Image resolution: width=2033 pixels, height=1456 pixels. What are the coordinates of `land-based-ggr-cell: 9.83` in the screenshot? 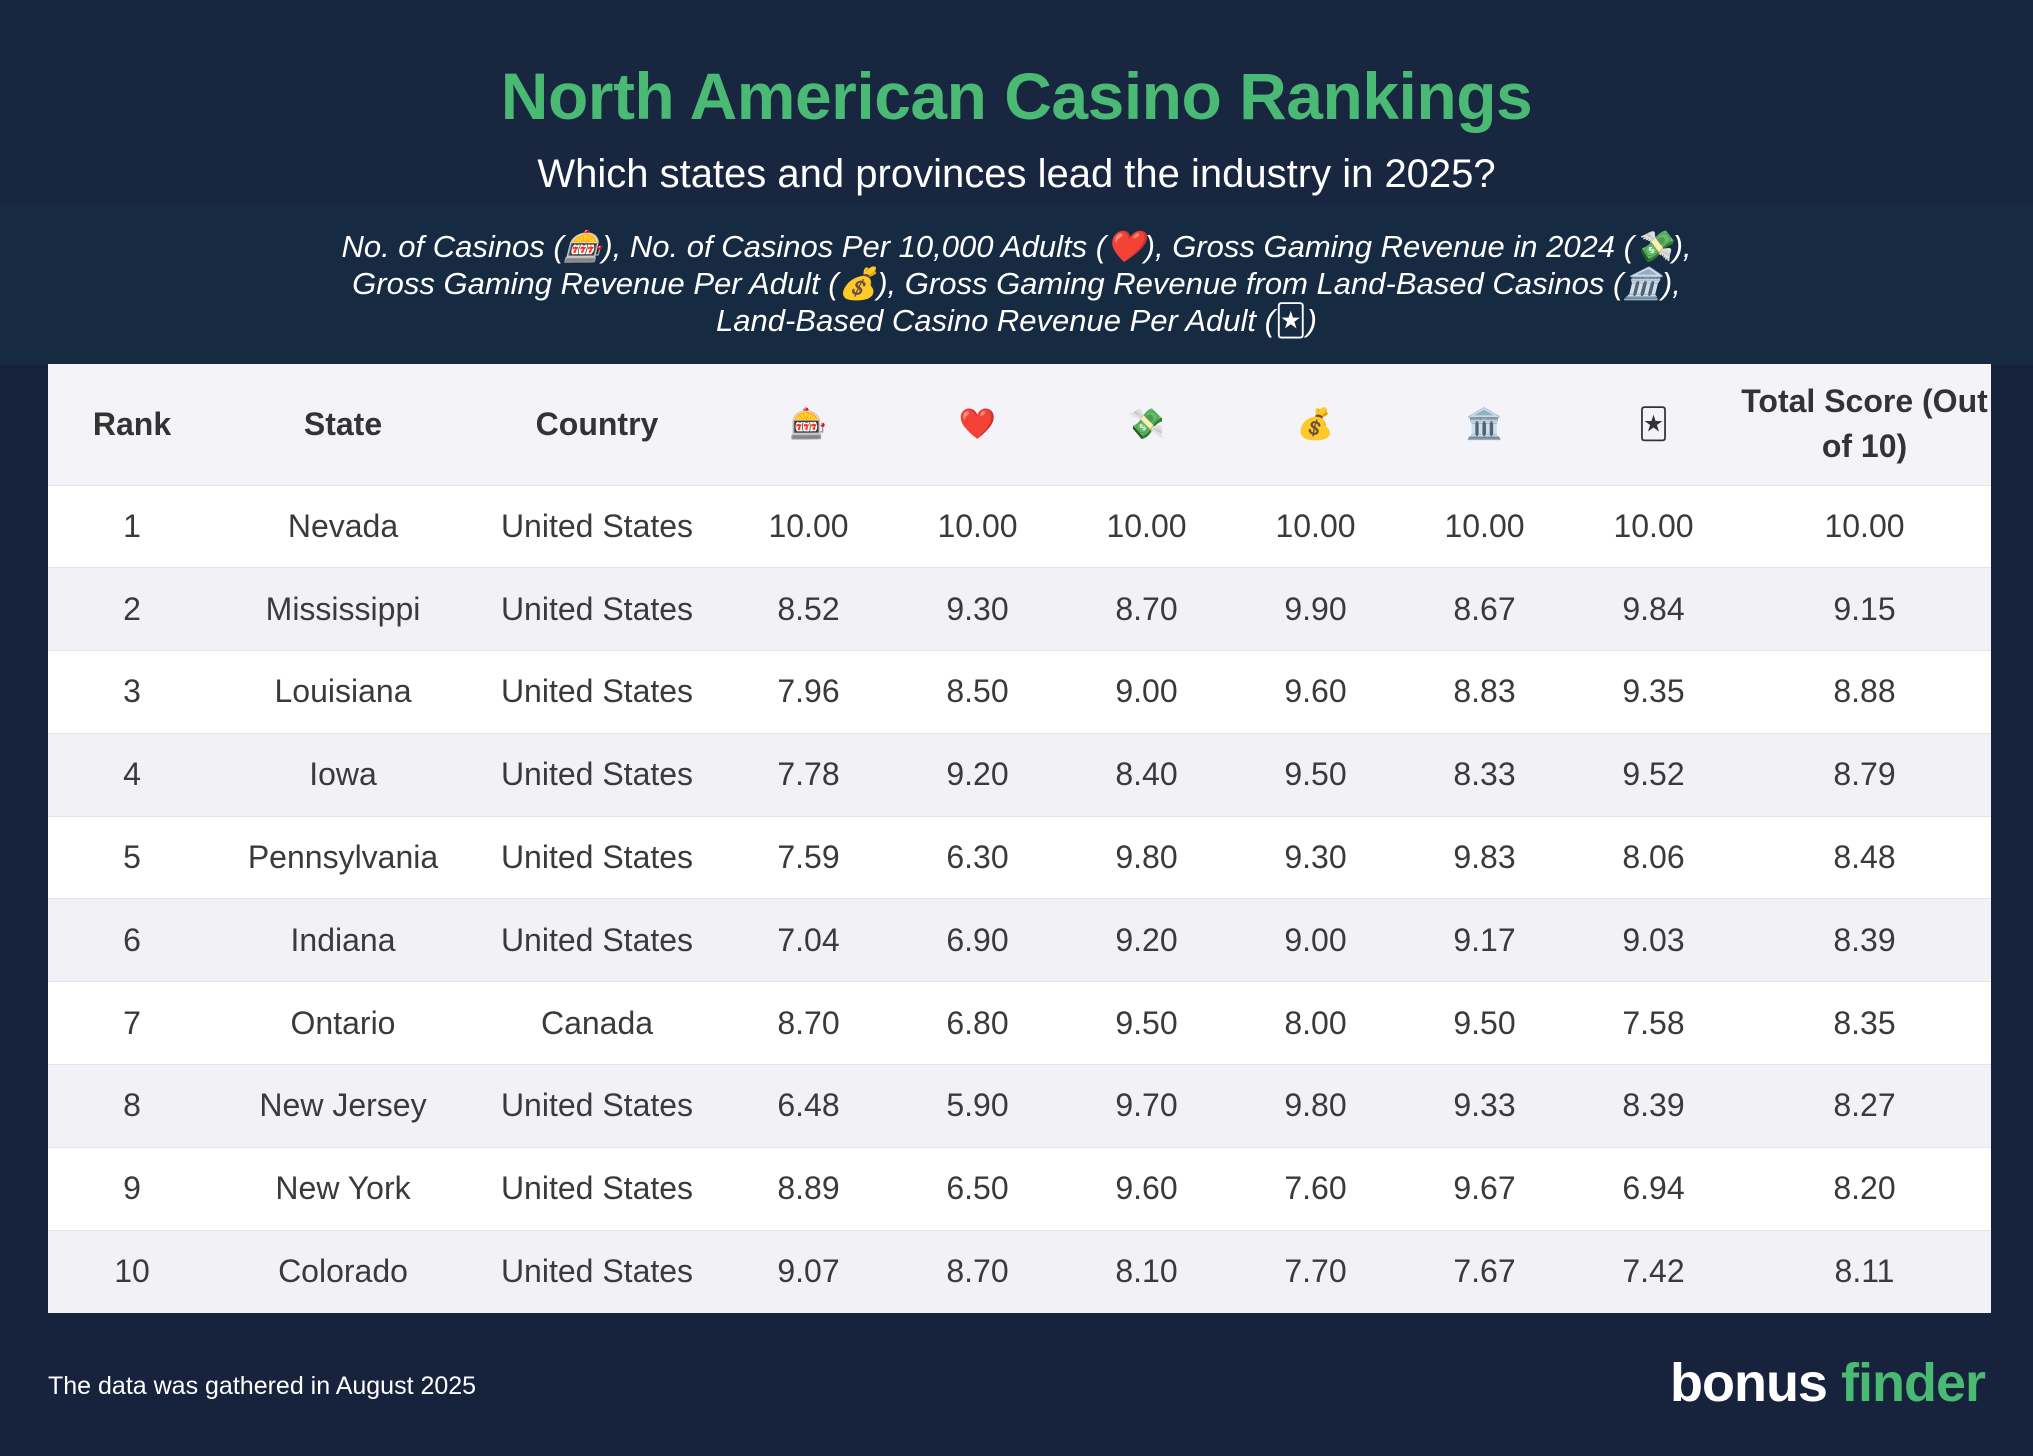 It's located at (1484, 857).